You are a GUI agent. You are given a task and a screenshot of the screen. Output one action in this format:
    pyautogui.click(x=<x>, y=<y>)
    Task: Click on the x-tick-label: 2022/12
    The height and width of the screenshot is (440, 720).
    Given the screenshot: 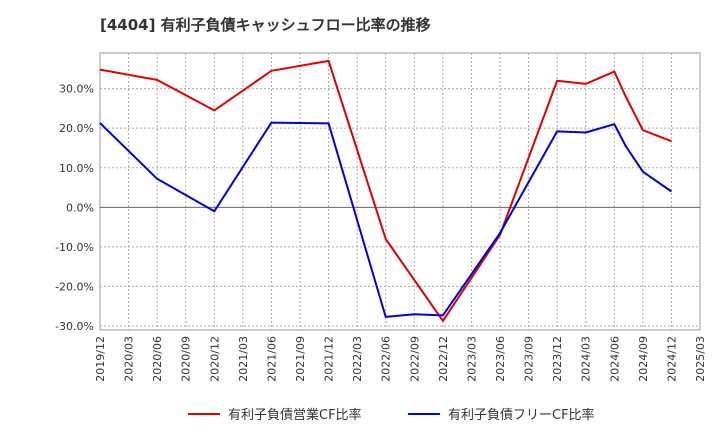 What is the action you would take?
    pyautogui.click(x=443, y=359)
    